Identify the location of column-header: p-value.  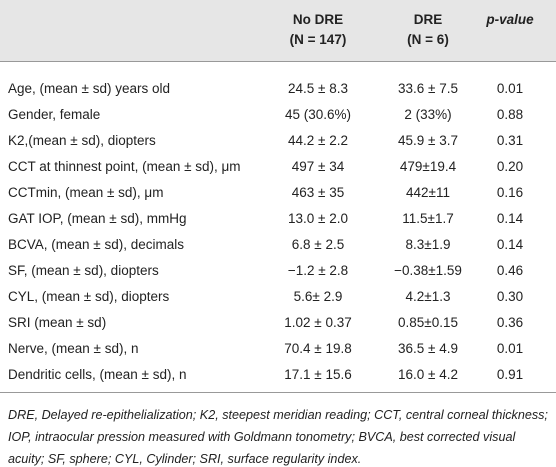
(510, 19).